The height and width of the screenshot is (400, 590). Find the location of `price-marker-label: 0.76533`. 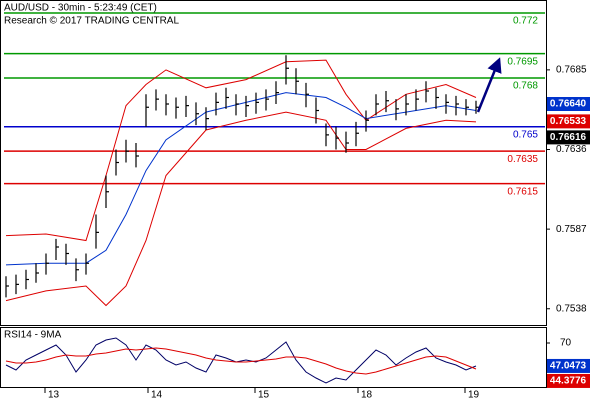

price-marker-label: 0.76533 is located at coordinates (568, 121).